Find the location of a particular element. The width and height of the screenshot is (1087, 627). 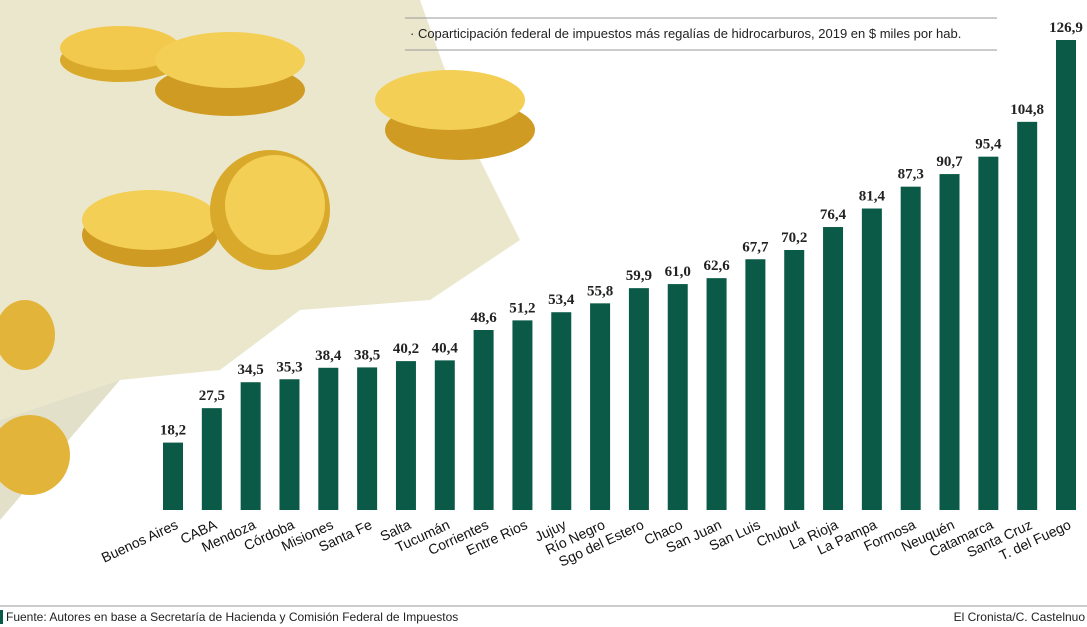

x-tick-label: Buenos Aires is located at coordinates (140, 540).